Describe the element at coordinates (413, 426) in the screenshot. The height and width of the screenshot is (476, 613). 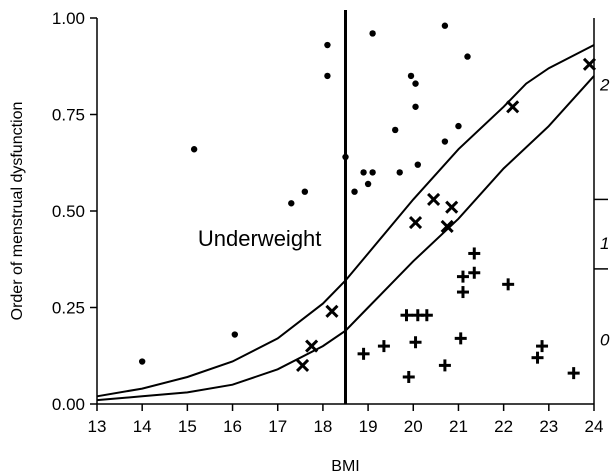
I see `x-tick-label: 20` at that location.